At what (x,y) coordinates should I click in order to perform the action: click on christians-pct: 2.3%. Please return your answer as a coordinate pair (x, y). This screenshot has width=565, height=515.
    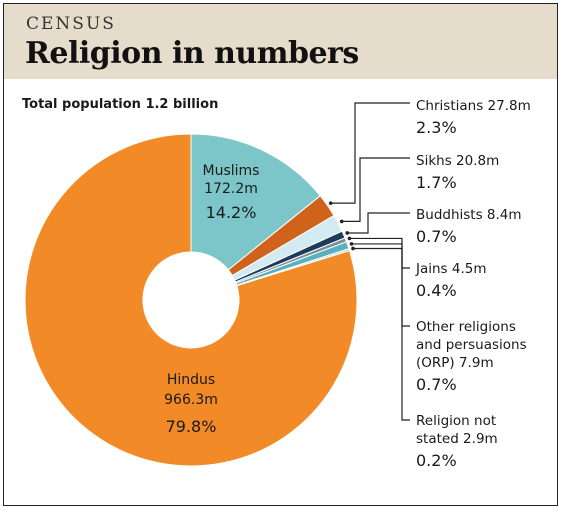
    Looking at the image, I should click on (436, 127).